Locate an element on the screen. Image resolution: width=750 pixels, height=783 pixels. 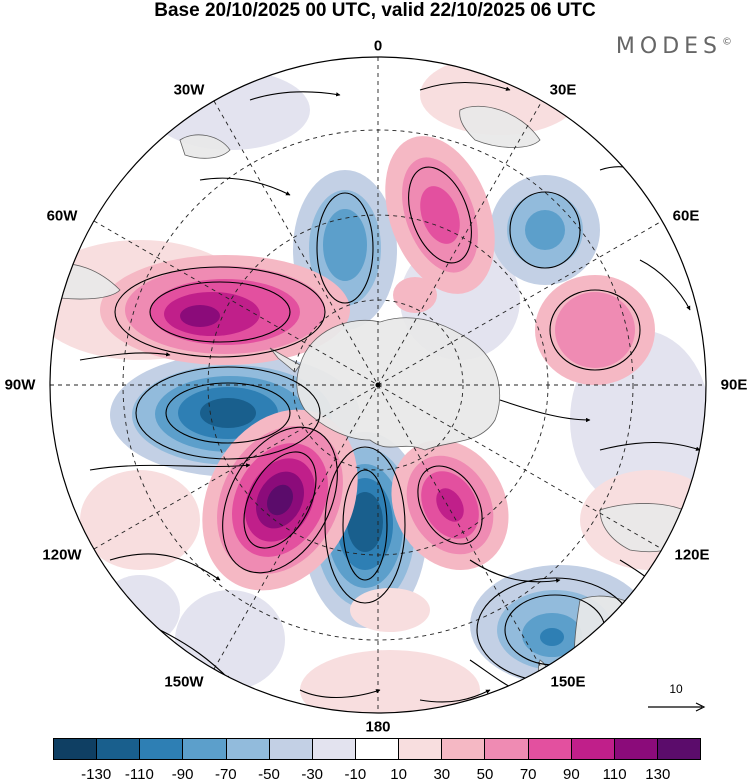
colorbar-tick-label: 70 is located at coordinates (528, 774).